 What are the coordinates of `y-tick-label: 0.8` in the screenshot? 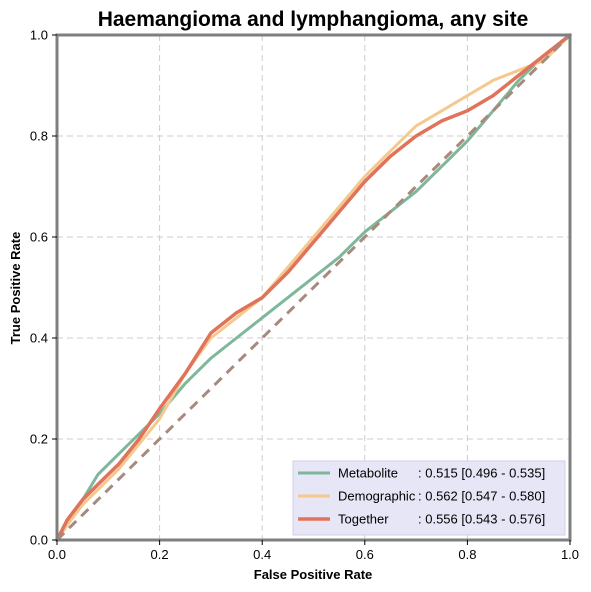 It's located at (39, 136).